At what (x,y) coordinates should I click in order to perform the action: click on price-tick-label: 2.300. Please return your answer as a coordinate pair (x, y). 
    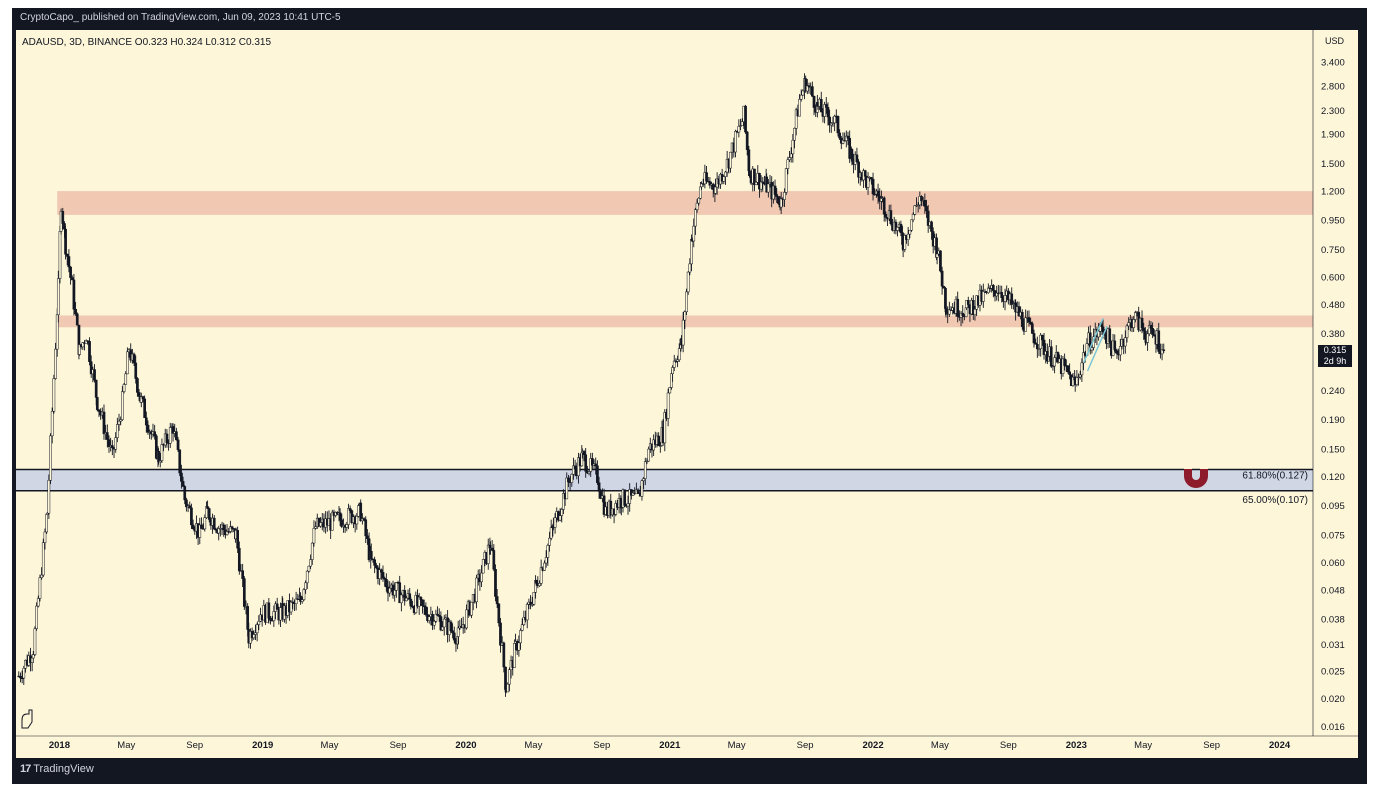
    Looking at the image, I should click on (1333, 111).